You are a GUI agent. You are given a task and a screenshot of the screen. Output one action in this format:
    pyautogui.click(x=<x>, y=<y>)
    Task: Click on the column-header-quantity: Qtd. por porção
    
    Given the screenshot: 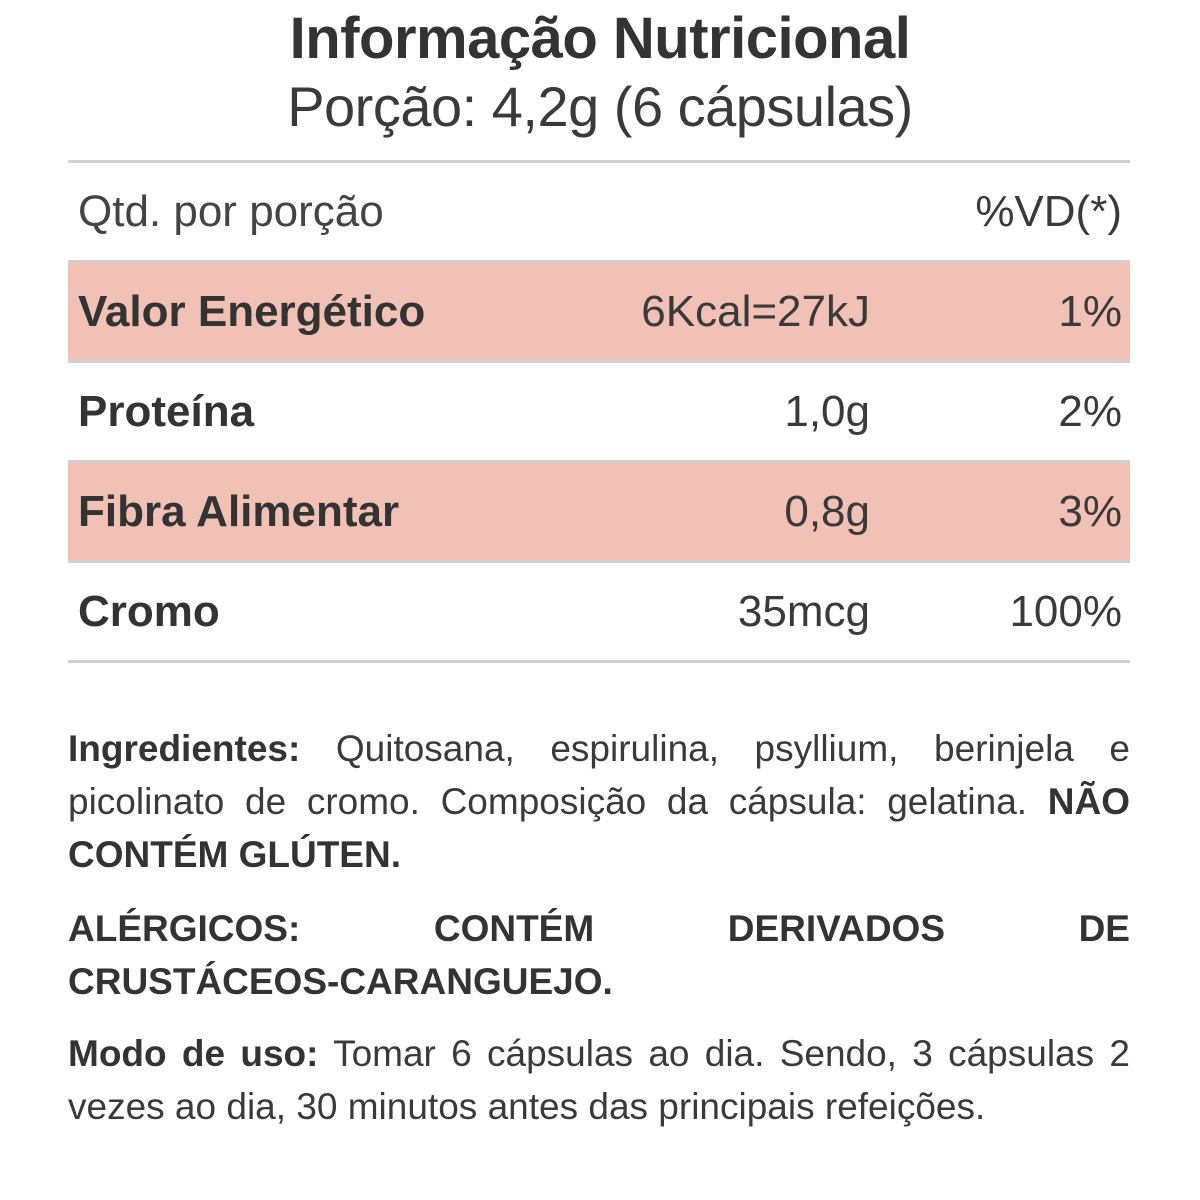 What is the action you would take?
    pyautogui.click(x=231, y=211)
    